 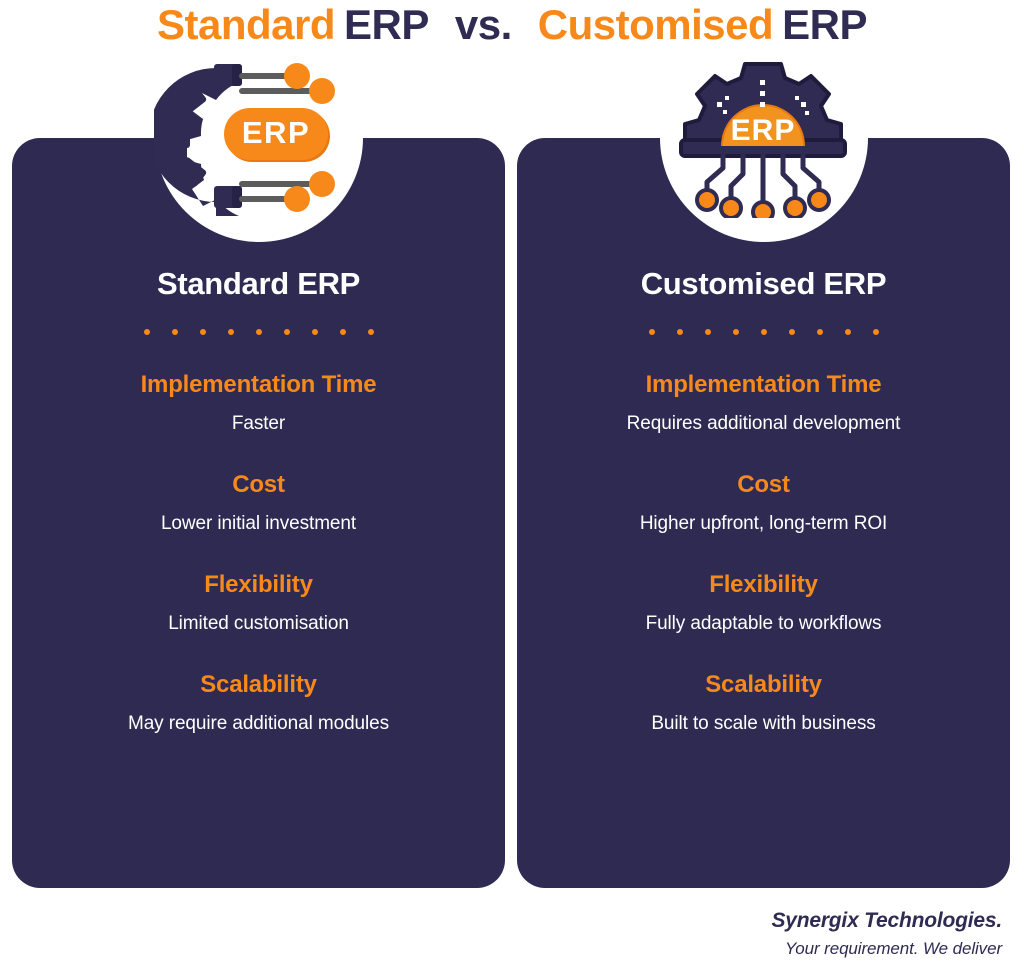 What do you see at coordinates (483, 24) in the screenshot?
I see `title-versus: vs.` at bounding box center [483, 24].